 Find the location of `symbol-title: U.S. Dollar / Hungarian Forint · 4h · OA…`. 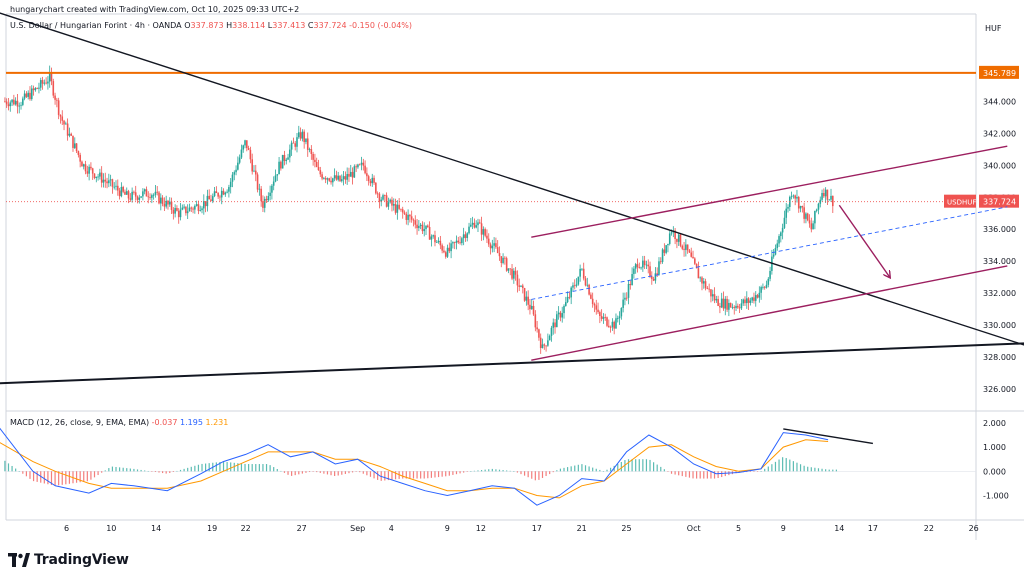

symbol-title: U.S. Dollar / Hungarian Forint · 4h · OA… is located at coordinates (96, 25).